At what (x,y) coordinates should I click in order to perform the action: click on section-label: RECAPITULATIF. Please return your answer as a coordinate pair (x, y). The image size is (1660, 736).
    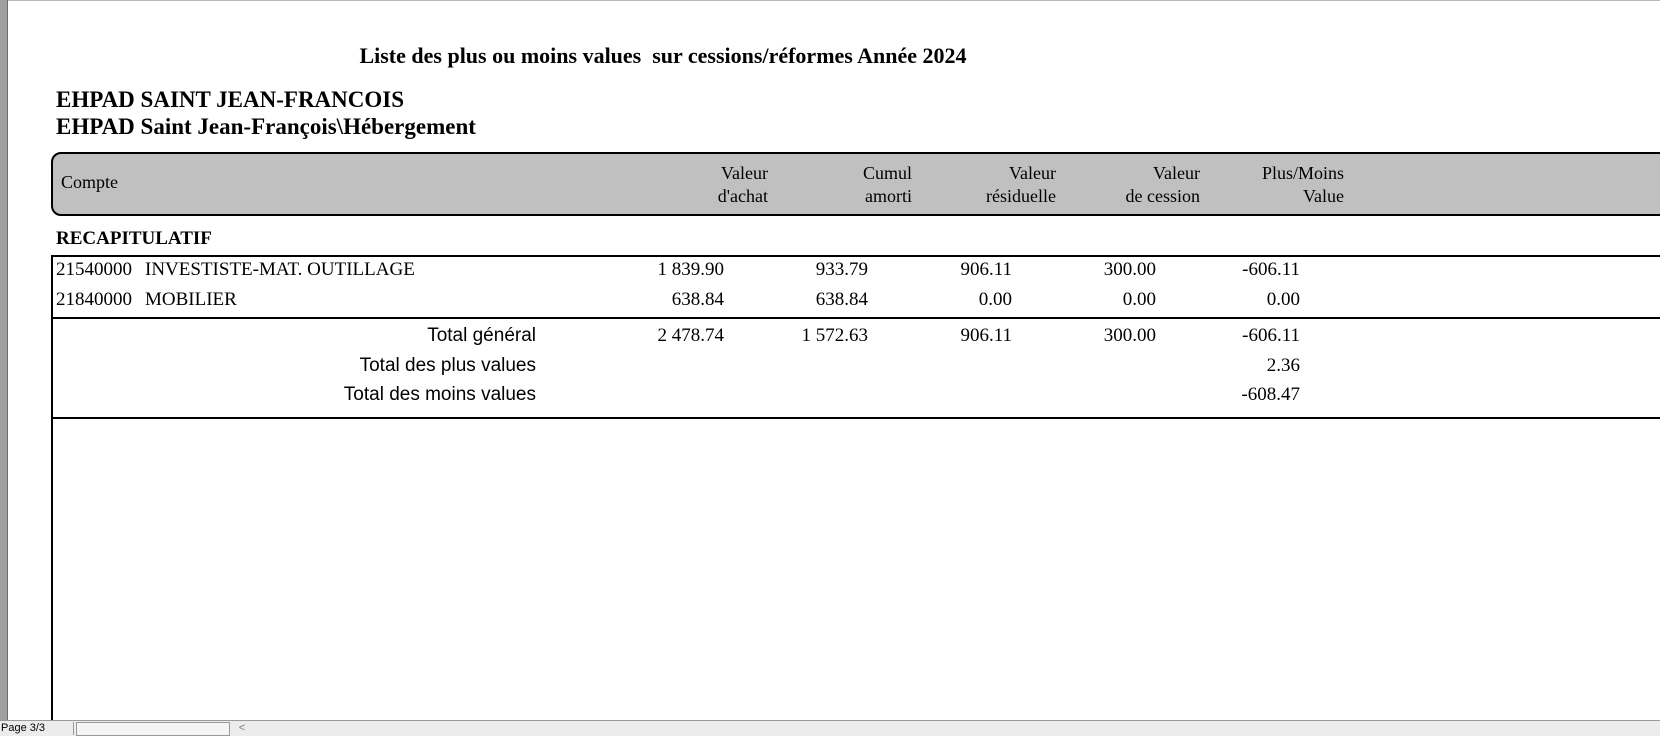
    Looking at the image, I should click on (134, 238).